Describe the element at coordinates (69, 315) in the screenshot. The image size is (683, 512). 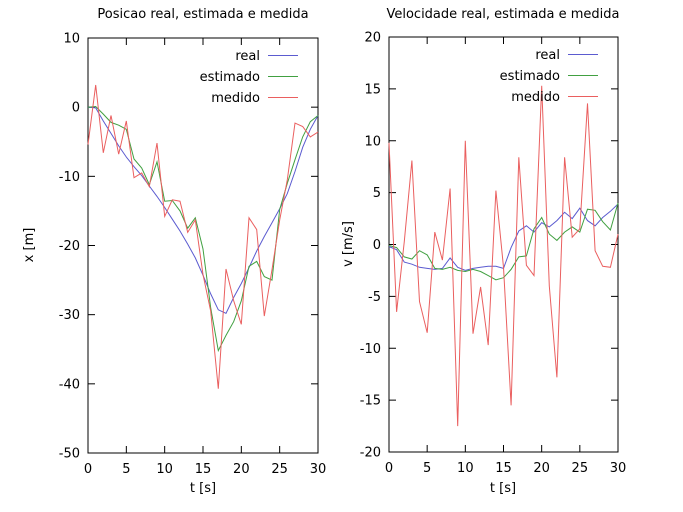
I see `y-tick-label: -30` at that location.